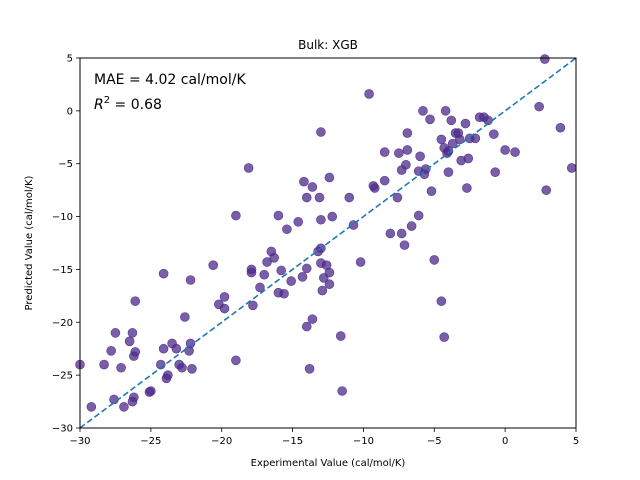 This screenshot has width=640, height=480. What do you see at coordinates (70, 111) in the screenshot?
I see `y-tick-label: 0` at bounding box center [70, 111].